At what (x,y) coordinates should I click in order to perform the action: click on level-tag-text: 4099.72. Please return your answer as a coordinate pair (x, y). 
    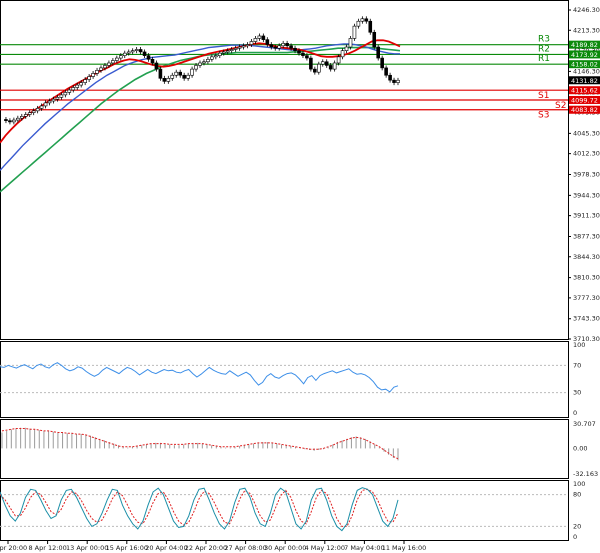
    Looking at the image, I should click on (584, 100).